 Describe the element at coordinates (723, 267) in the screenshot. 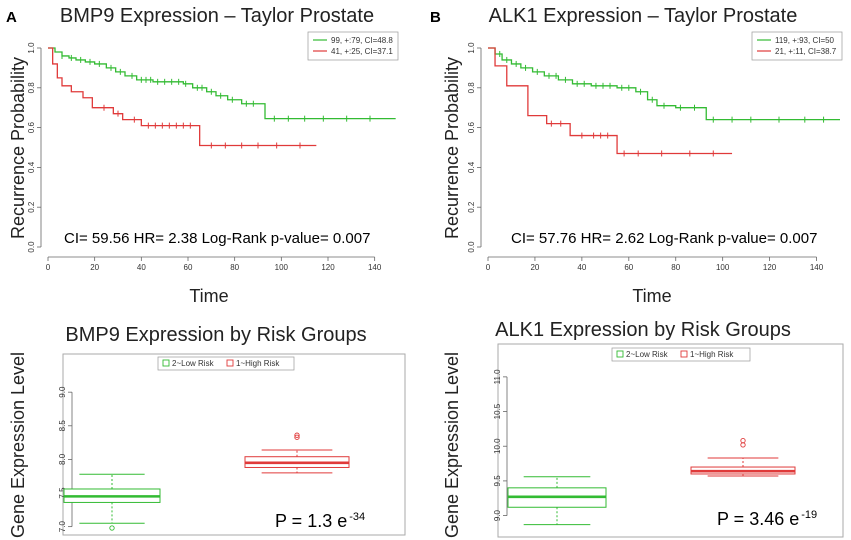

I see `km-b-x-tick-label: 100` at that location.